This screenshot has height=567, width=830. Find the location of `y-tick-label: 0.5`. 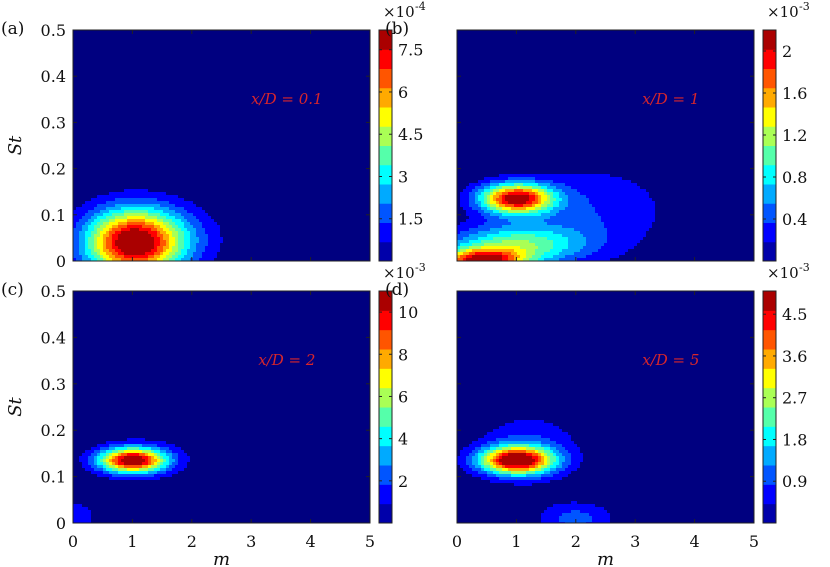

y-tick-label: 0.5 is located at coordinates (53, 30).